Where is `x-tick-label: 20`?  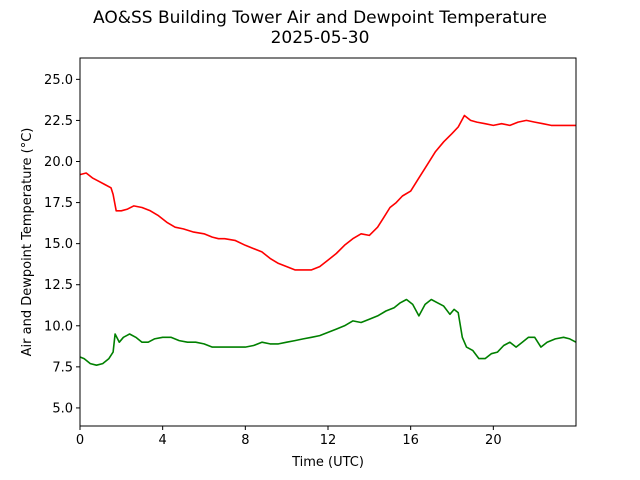 x-tick-label: 20 is located at coordinates (493, 440).